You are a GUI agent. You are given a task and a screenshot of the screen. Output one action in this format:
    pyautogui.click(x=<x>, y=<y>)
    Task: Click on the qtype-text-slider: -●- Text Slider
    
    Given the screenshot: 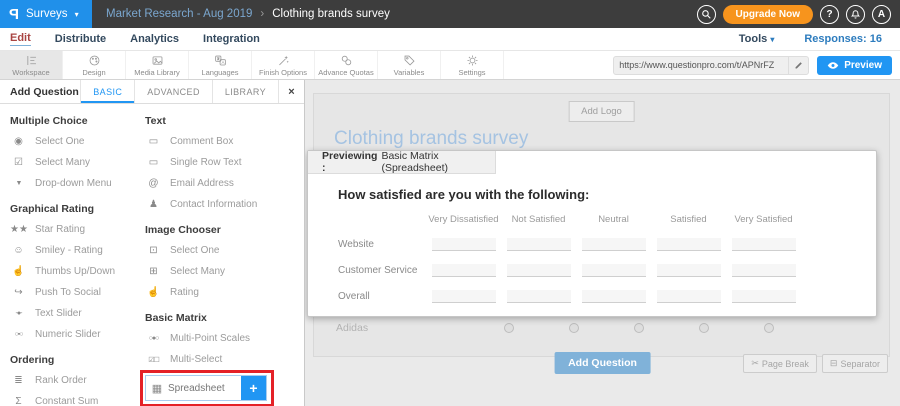 What is the action you would take?
    pyautogui.click(x=77, y=313)
    